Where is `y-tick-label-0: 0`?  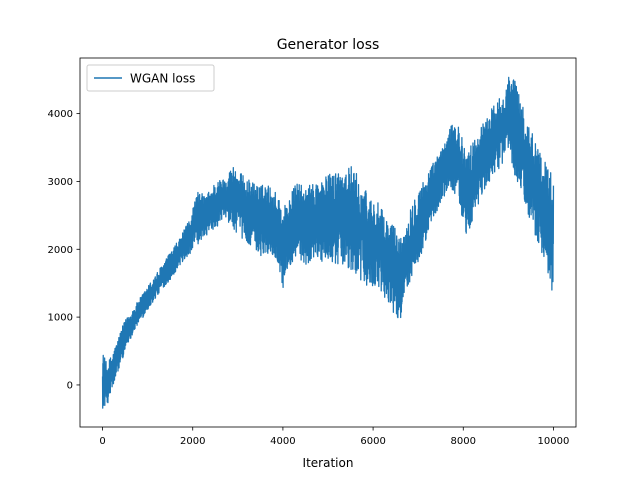 y-tick-label-0: 0 is located at coordinates (70, 386).